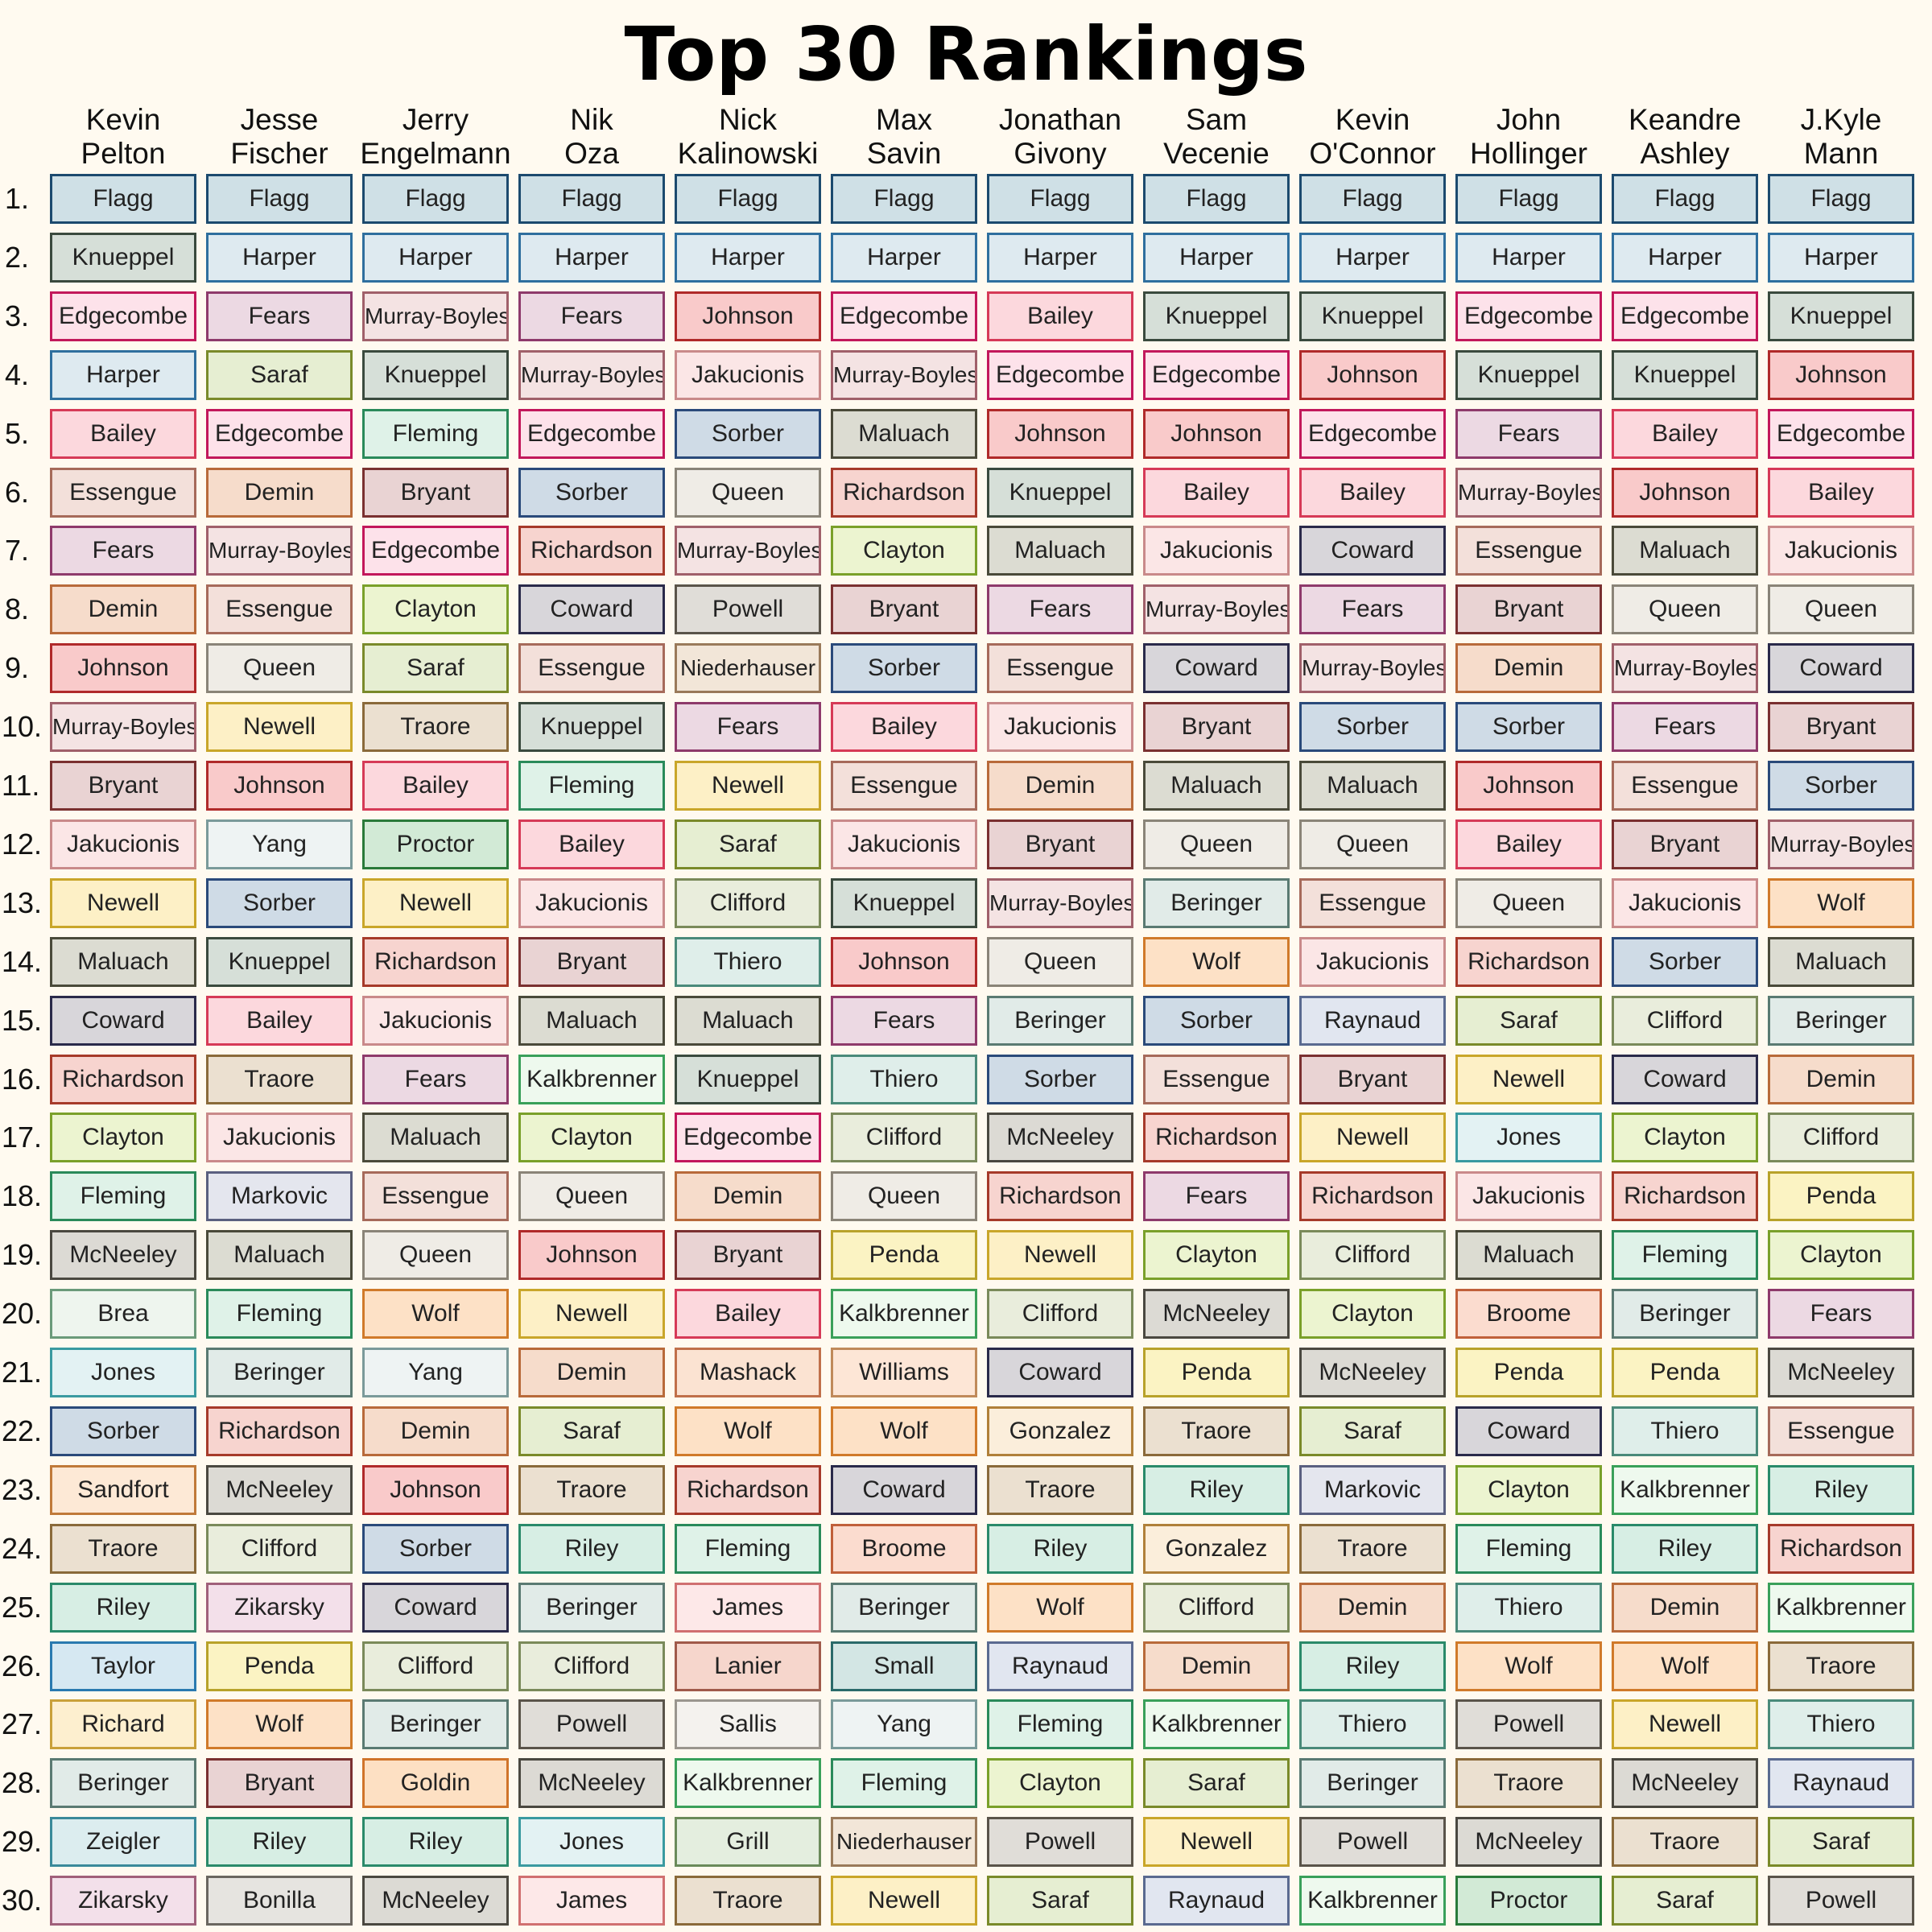  What do you see at coordinates (1528, 1314) in the screenshot?
I see `ranking-cell: Broome` at bounding box center [1528, 1314].